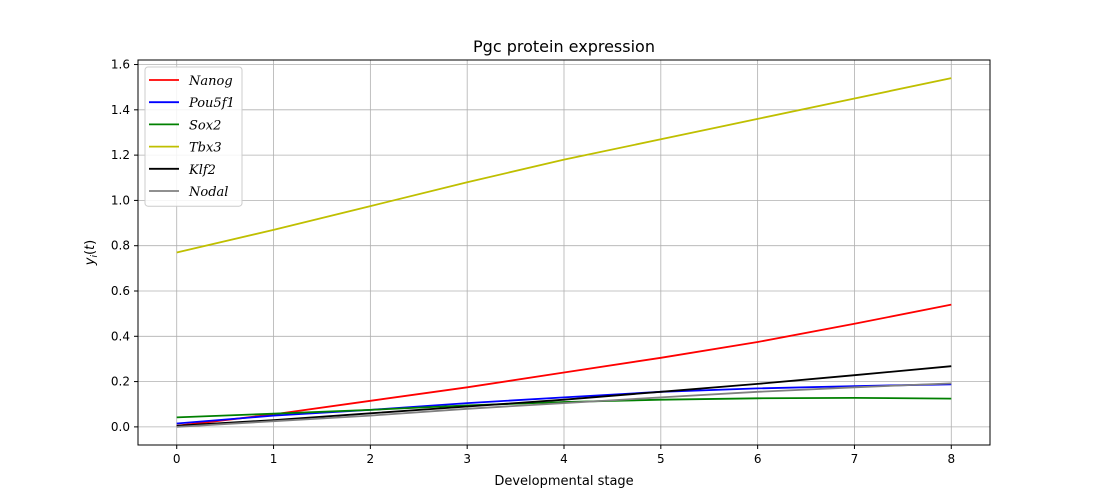 Image resolution: width=1100 pixels, height=500 pixels. Describe the element at coordinates (120, 110) in the screenshot. I see `y-tick-label: 1.4` at that location.